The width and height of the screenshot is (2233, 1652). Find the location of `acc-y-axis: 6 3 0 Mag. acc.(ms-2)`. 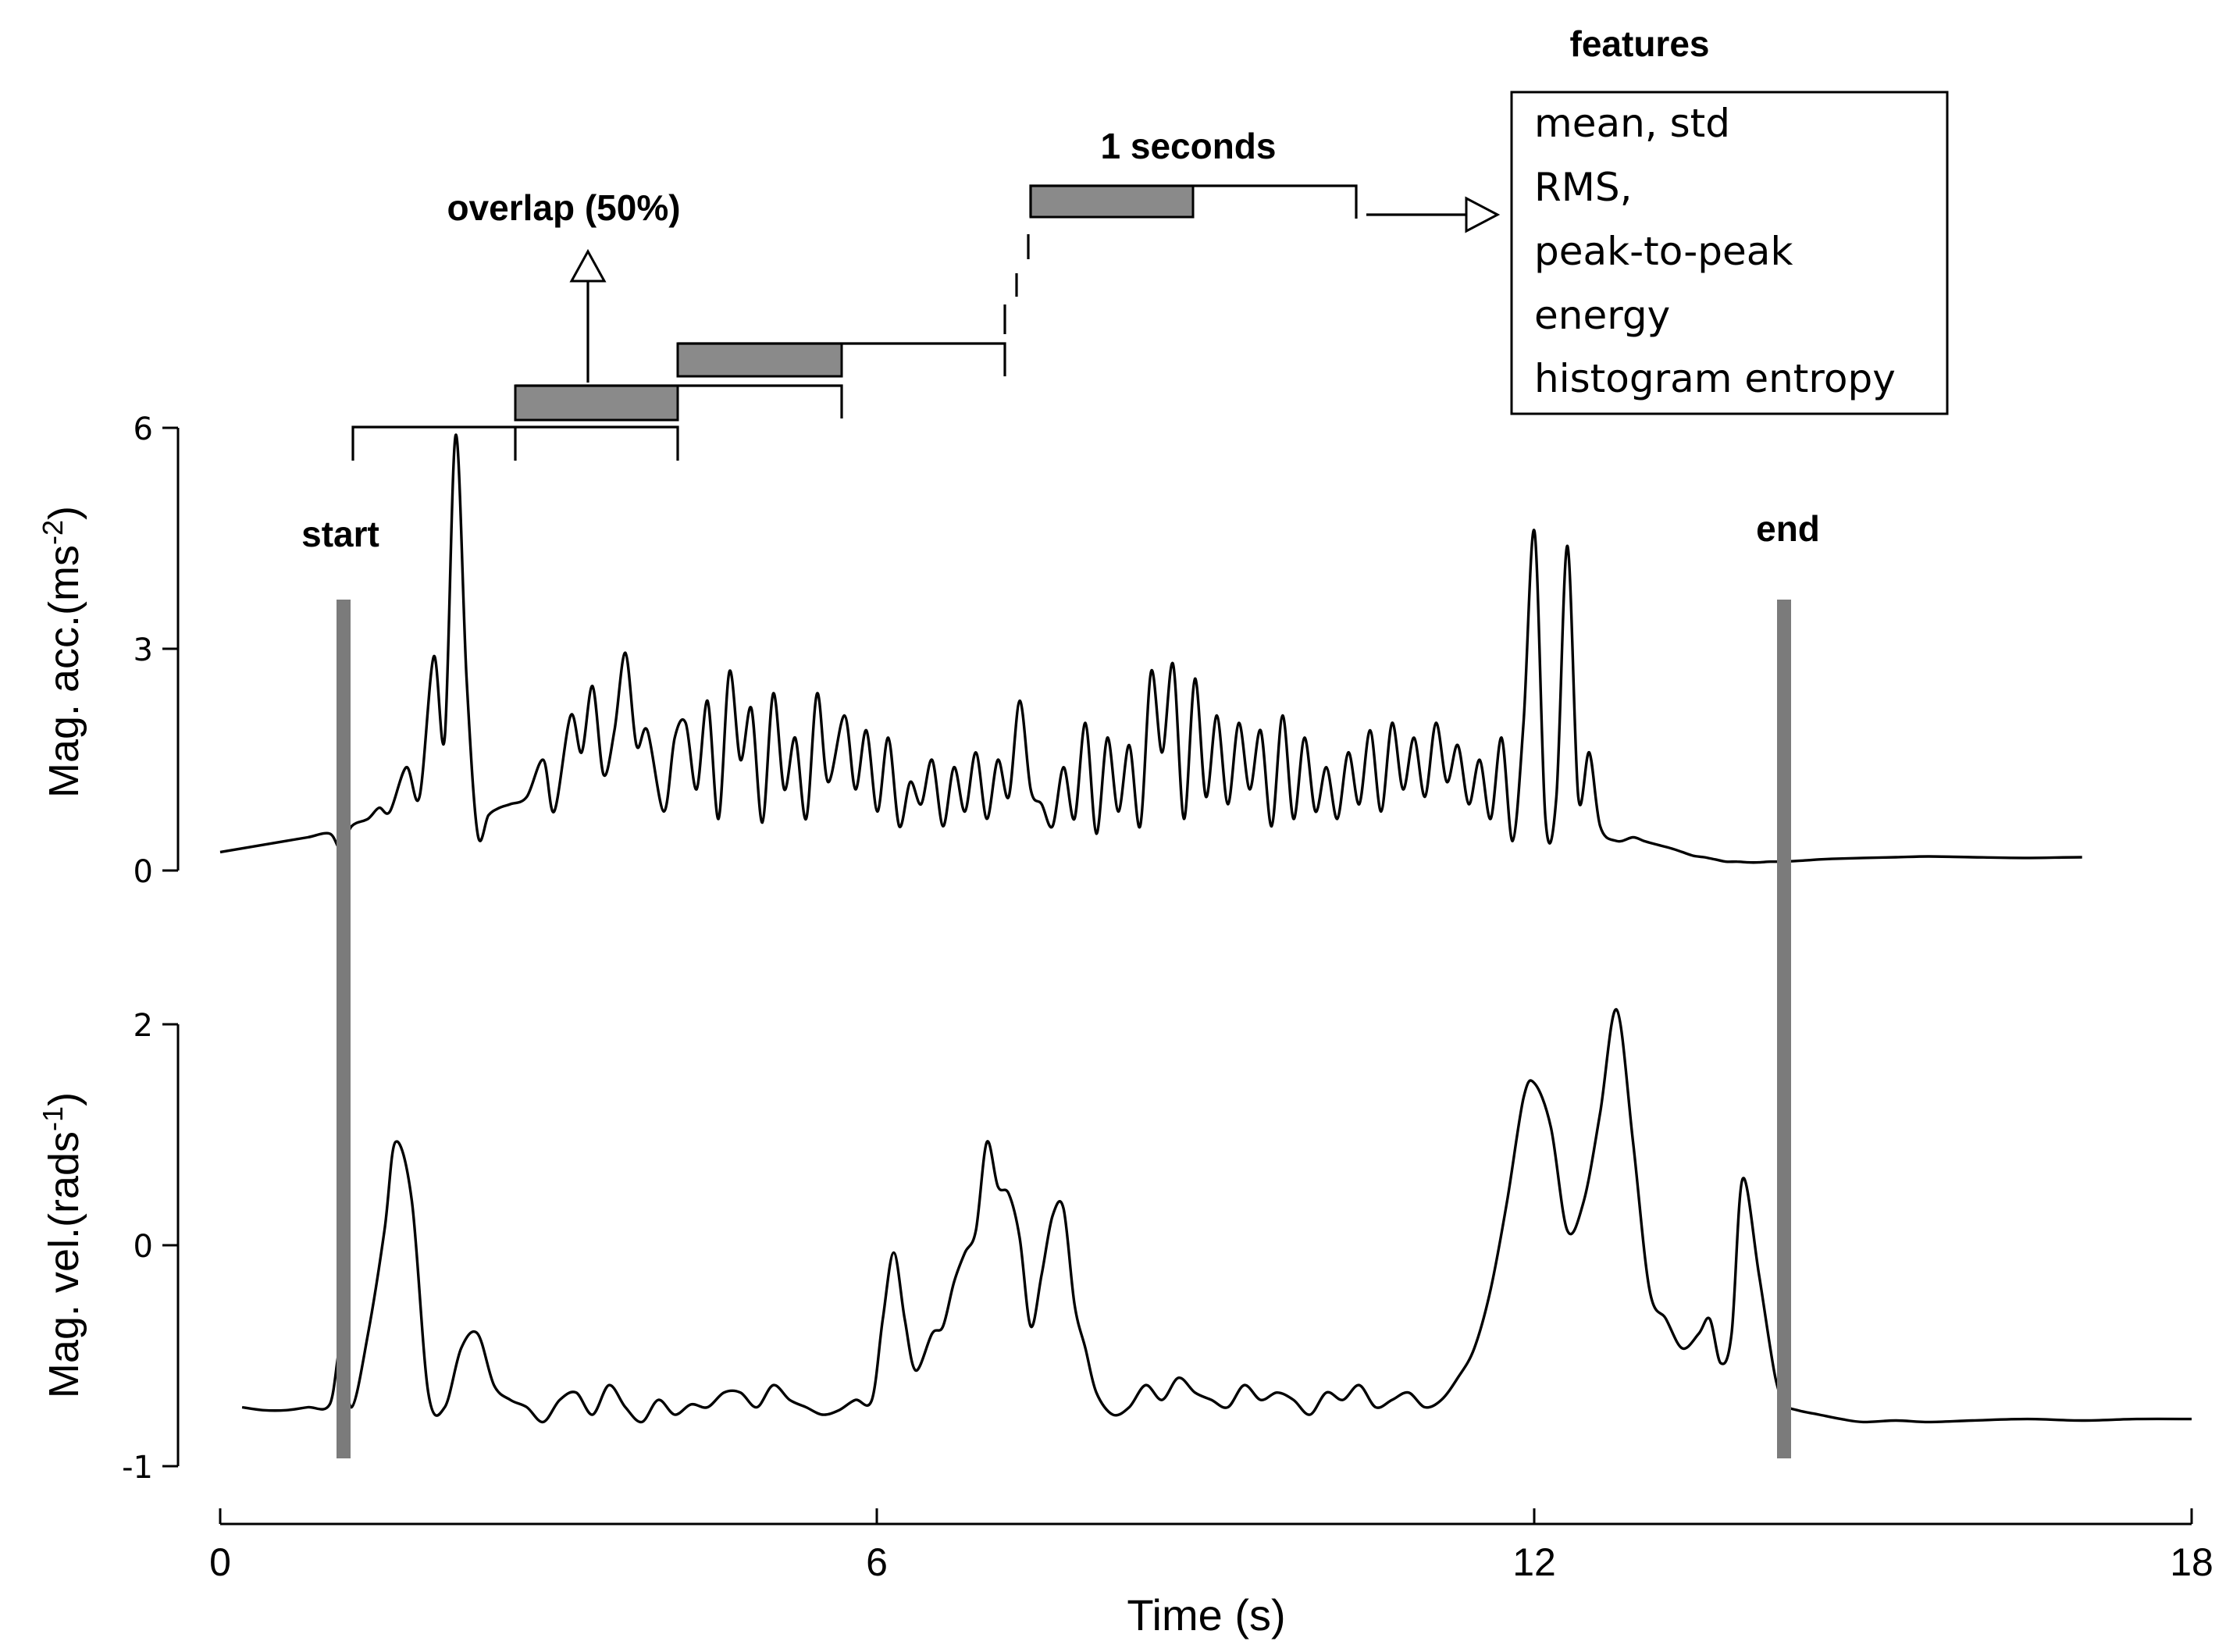

acc-y-axis: 6 3 0 Mag. acc.(ms-2) is located at coordinates (108, 650).